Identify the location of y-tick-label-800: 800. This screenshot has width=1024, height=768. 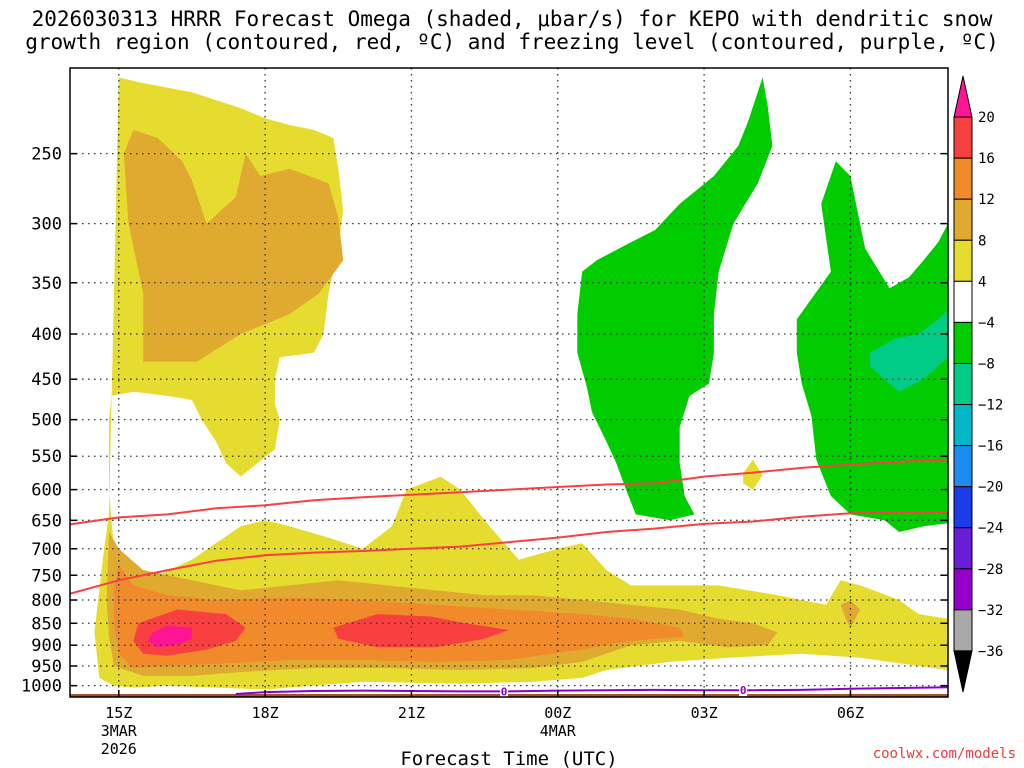
(46, 601).